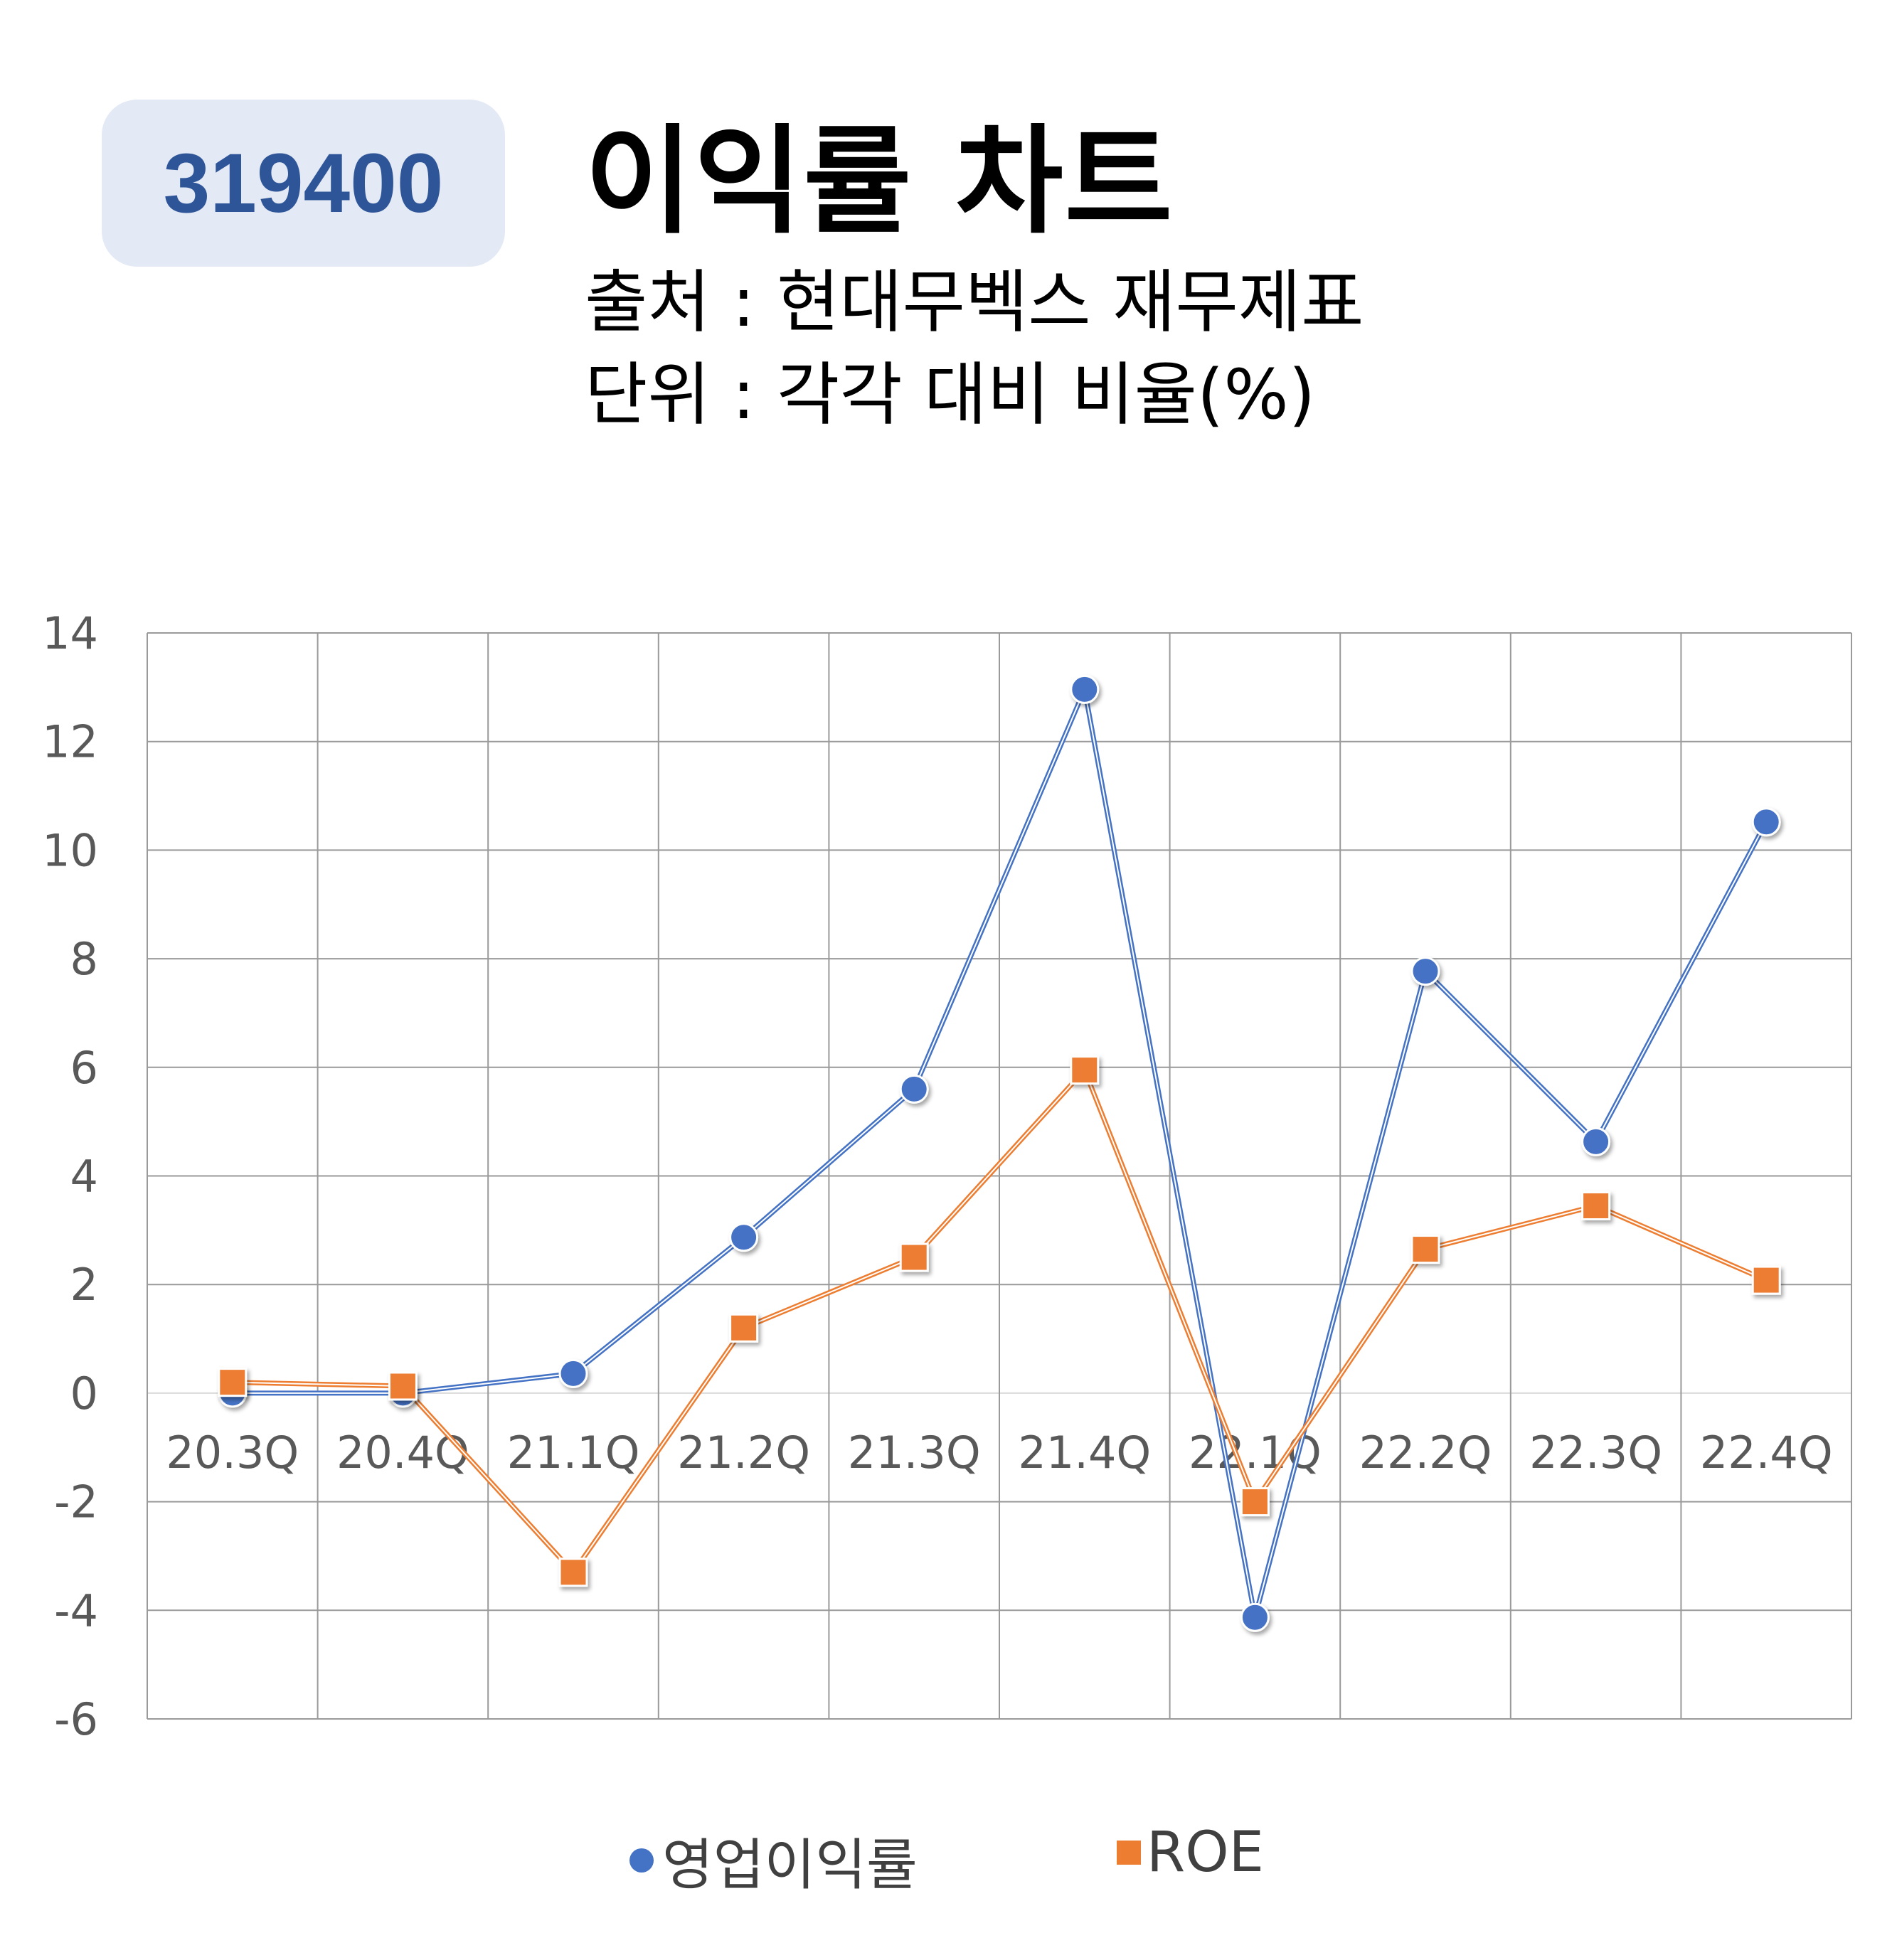 The height and width of the screenshot is (1960, 1897). Describe the element at coordinates (232, 1453) in the screenshot. I see `x-tick-label: 20.3Q` at that location.